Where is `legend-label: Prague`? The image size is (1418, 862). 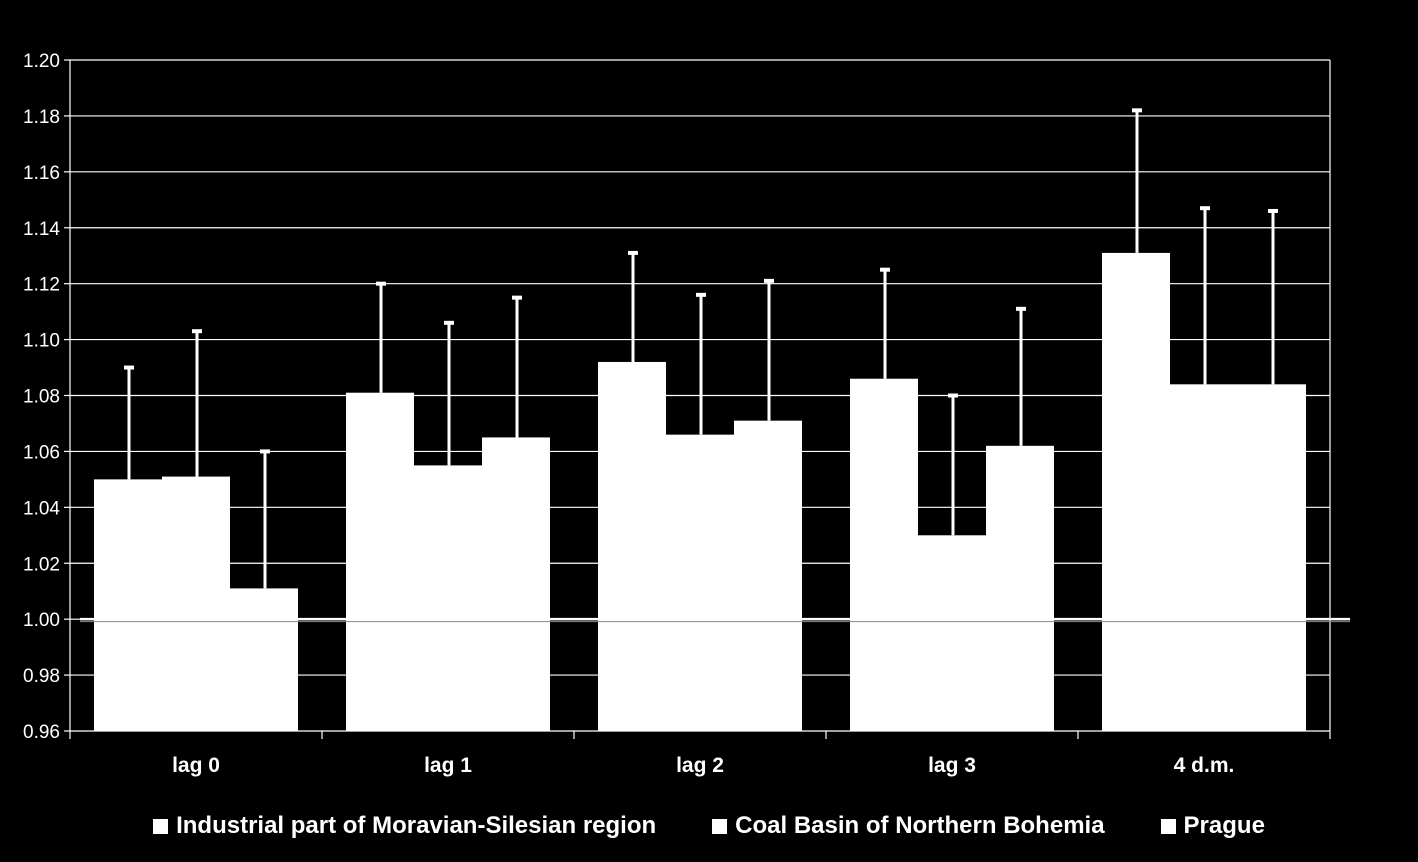 legend-label: Prague is located at coordinates (1224, 825).